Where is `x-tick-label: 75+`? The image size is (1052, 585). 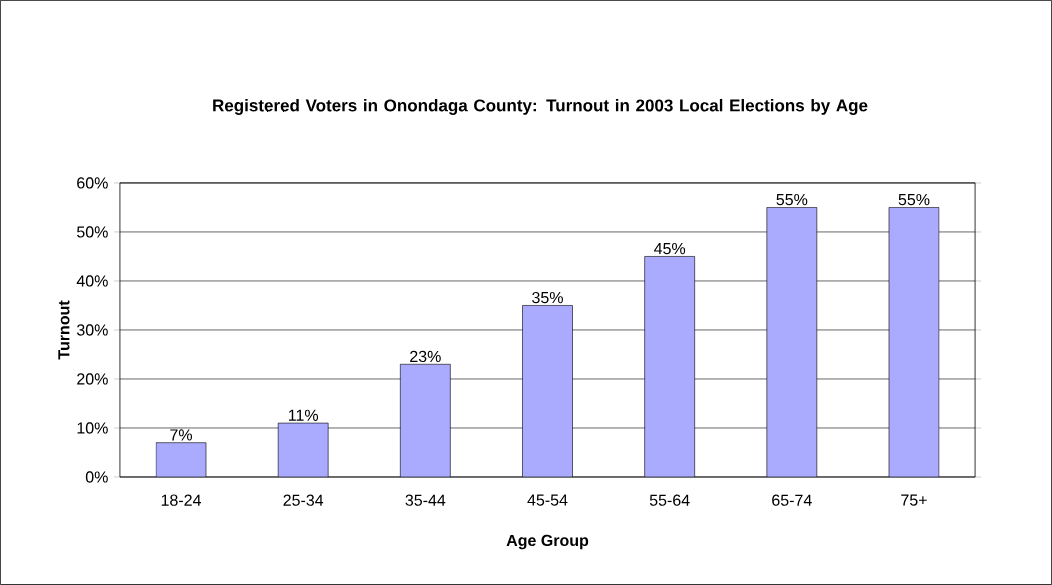
x-tick-label: 75+ is located at coordinates (914, 500).